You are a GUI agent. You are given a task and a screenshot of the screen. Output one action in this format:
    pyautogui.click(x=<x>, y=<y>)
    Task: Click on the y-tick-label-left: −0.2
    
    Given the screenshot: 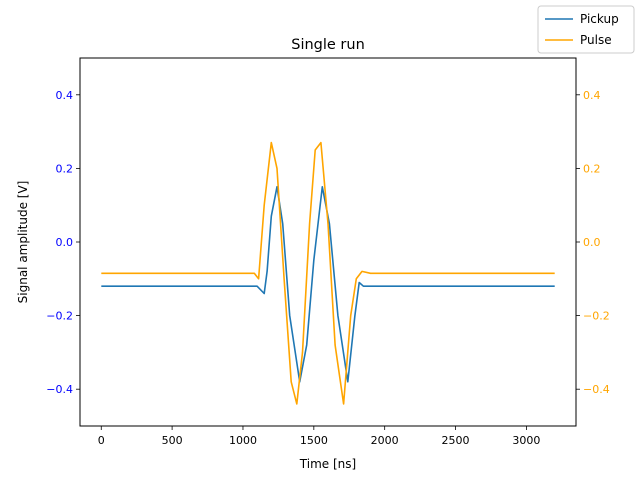 What is the action you would take?
    pyautogui.click(x=59, y=316)
    